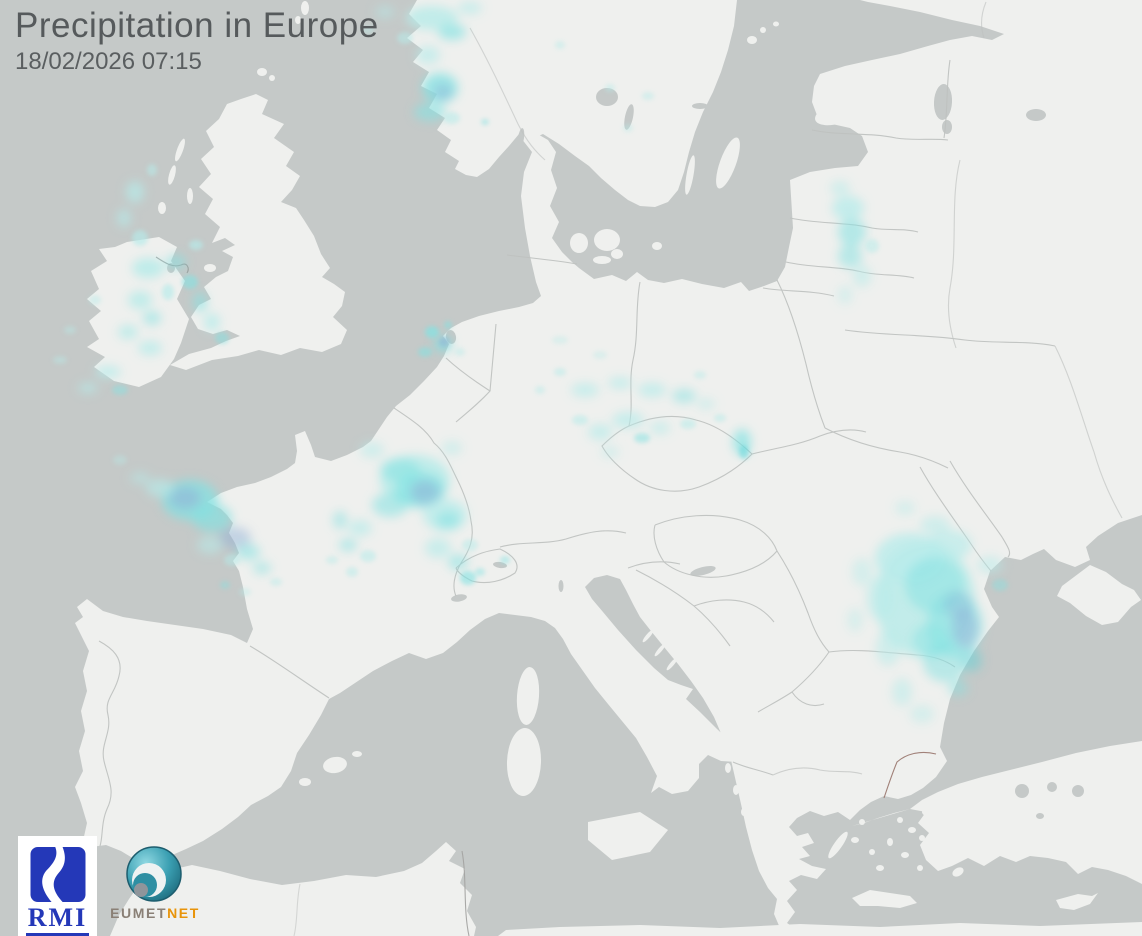 This screenshot has width=1142, height=936. What do you see at coordinates (183, 913) in the screenshot?
I see `eumetnet-label-right: NET` at bounding box center [183, 913].